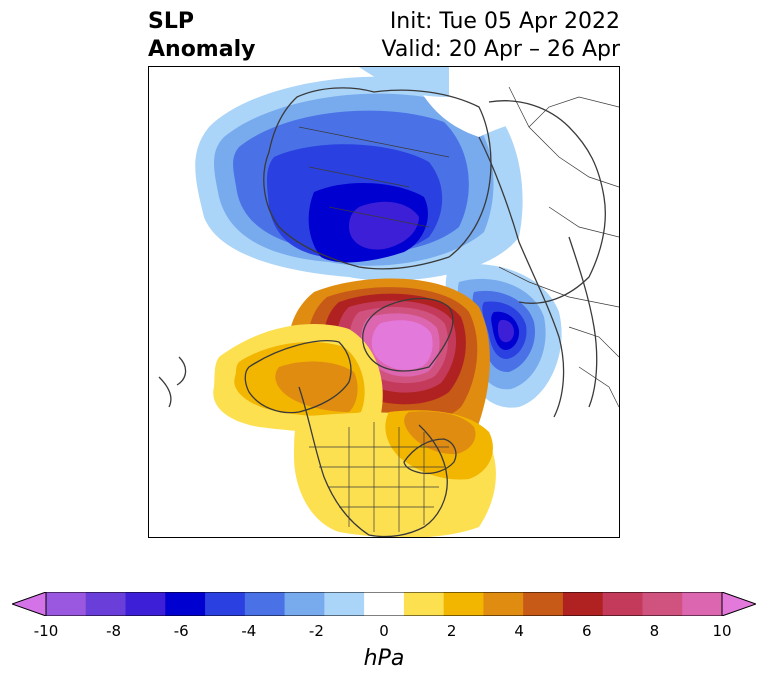 The height and width of the screenshot is (684, 768). What do you see at coordinates (722, 631) in the screenshot?
I see `colorbar-tick-label: 10` at bounding box center [722, 631].